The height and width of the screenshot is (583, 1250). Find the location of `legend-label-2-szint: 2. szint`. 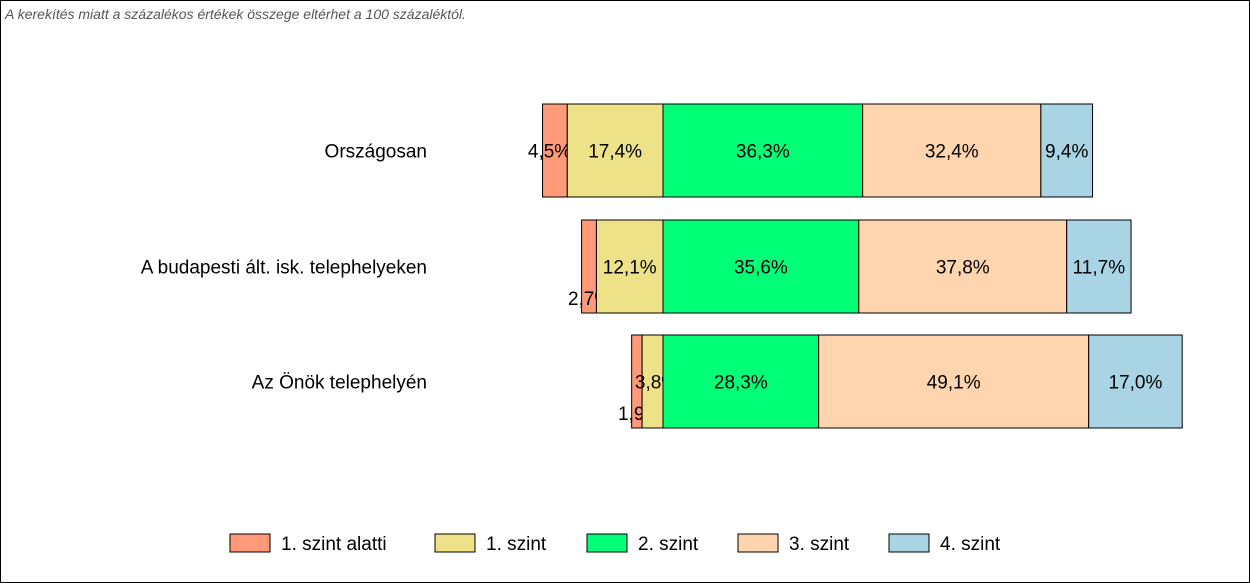

legend-label-2-szint: 2. szint is located at coordinates (668, 544).